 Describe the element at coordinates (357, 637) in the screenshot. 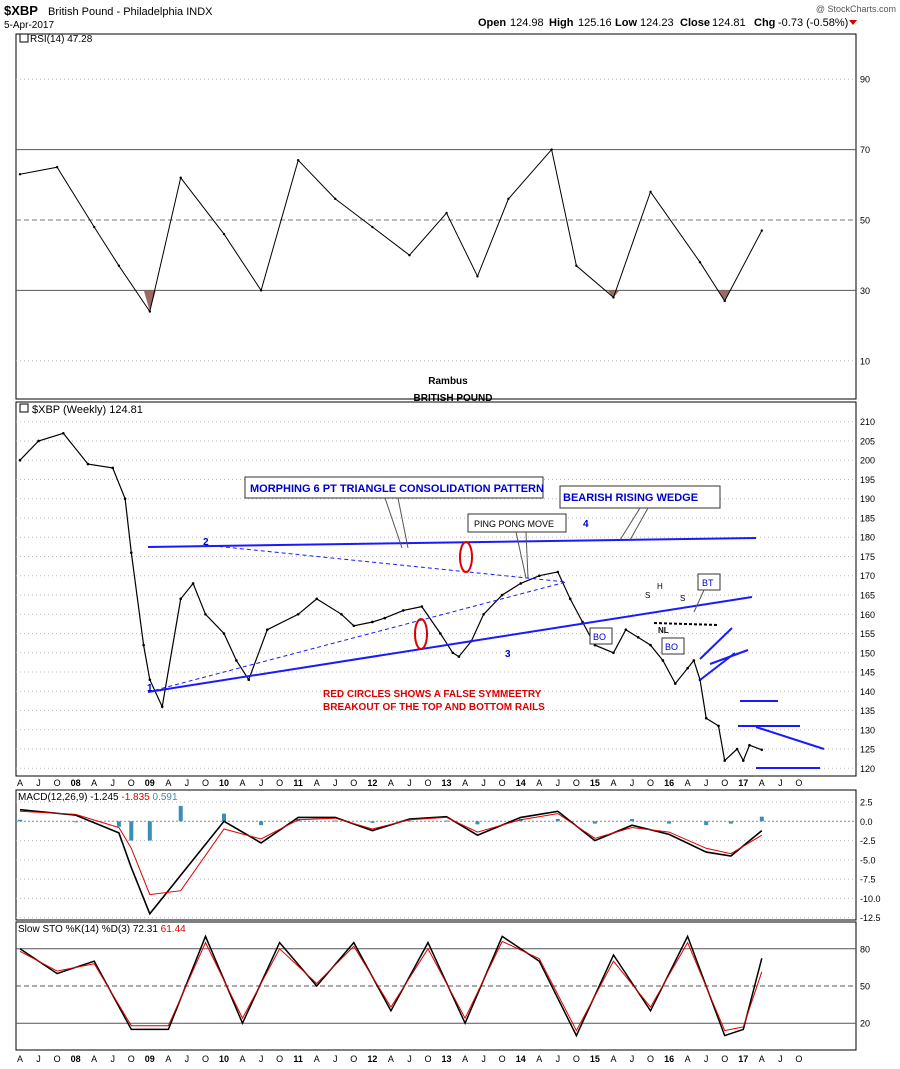

I see `triangle-dashed-lower` at that location.